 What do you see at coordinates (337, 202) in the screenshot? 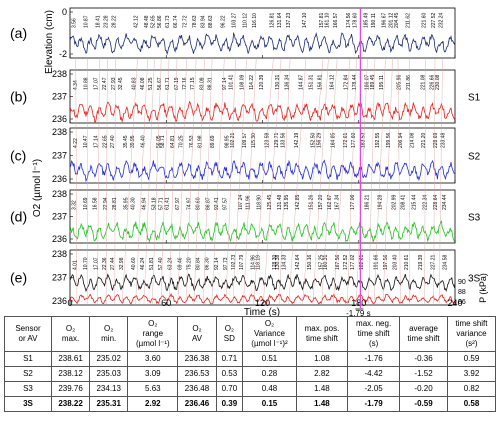
I see `peak-label: 167.34` at bounding box center [337, 202].